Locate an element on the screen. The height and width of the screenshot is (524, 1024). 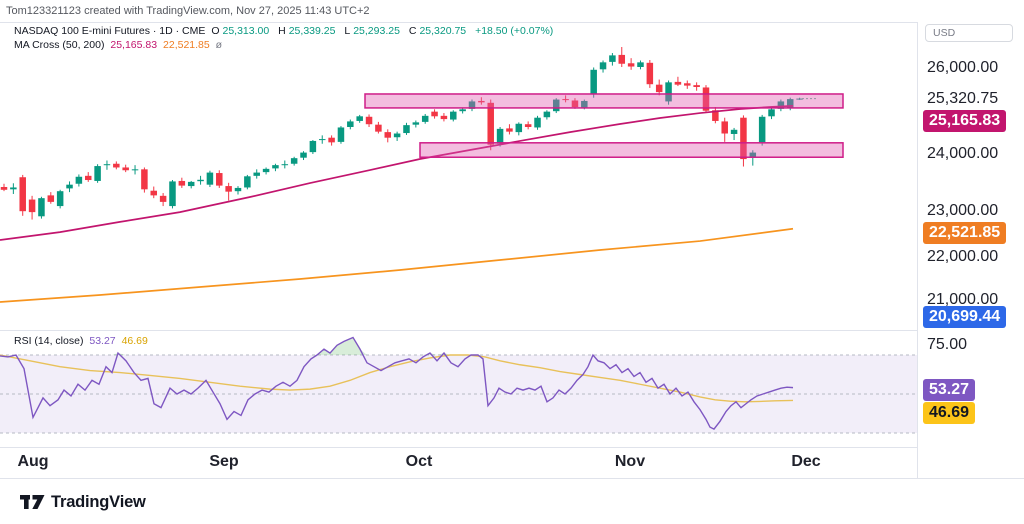
price-badge-22521.85: 22,521.85 is located at coordinates (965, 233).